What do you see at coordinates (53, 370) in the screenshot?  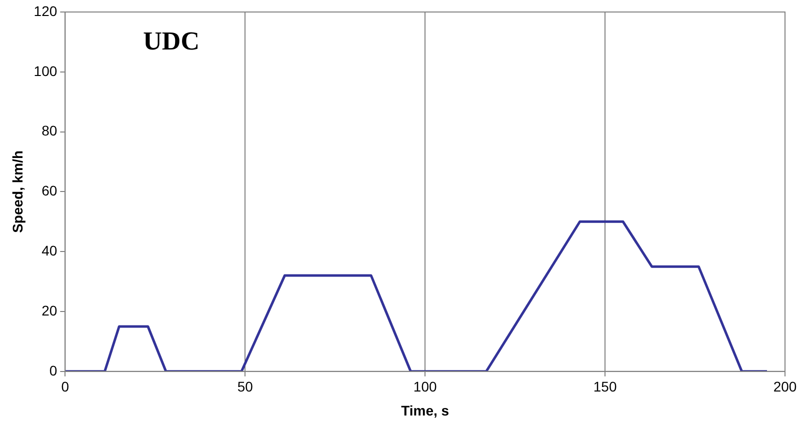 I see `y-tick-label: 0` at bounding box center [53, 370].